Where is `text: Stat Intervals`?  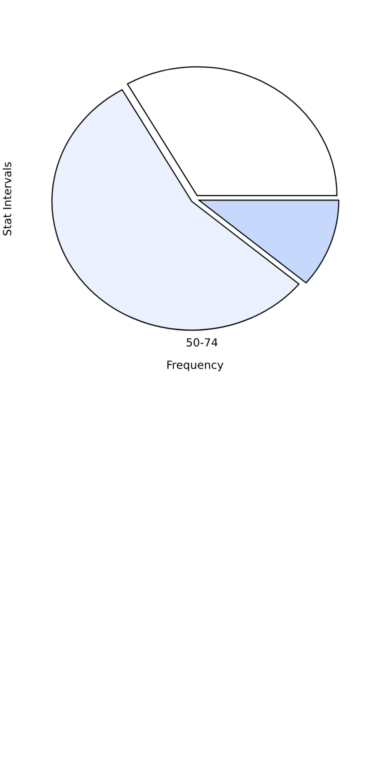
text: Stat Intervals is located at coordinates (7, 199).